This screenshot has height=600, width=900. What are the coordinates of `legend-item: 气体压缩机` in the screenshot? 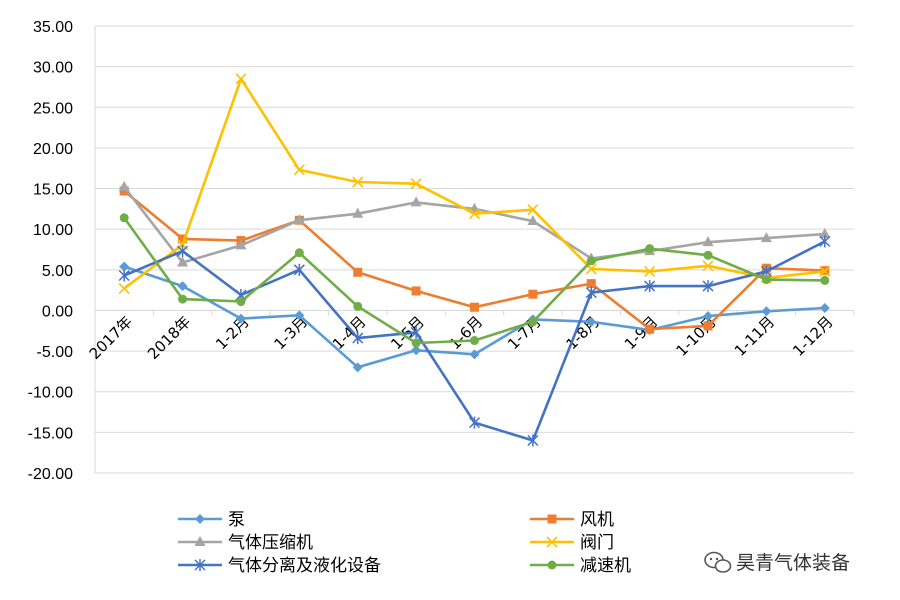 It's located at (245, 543).